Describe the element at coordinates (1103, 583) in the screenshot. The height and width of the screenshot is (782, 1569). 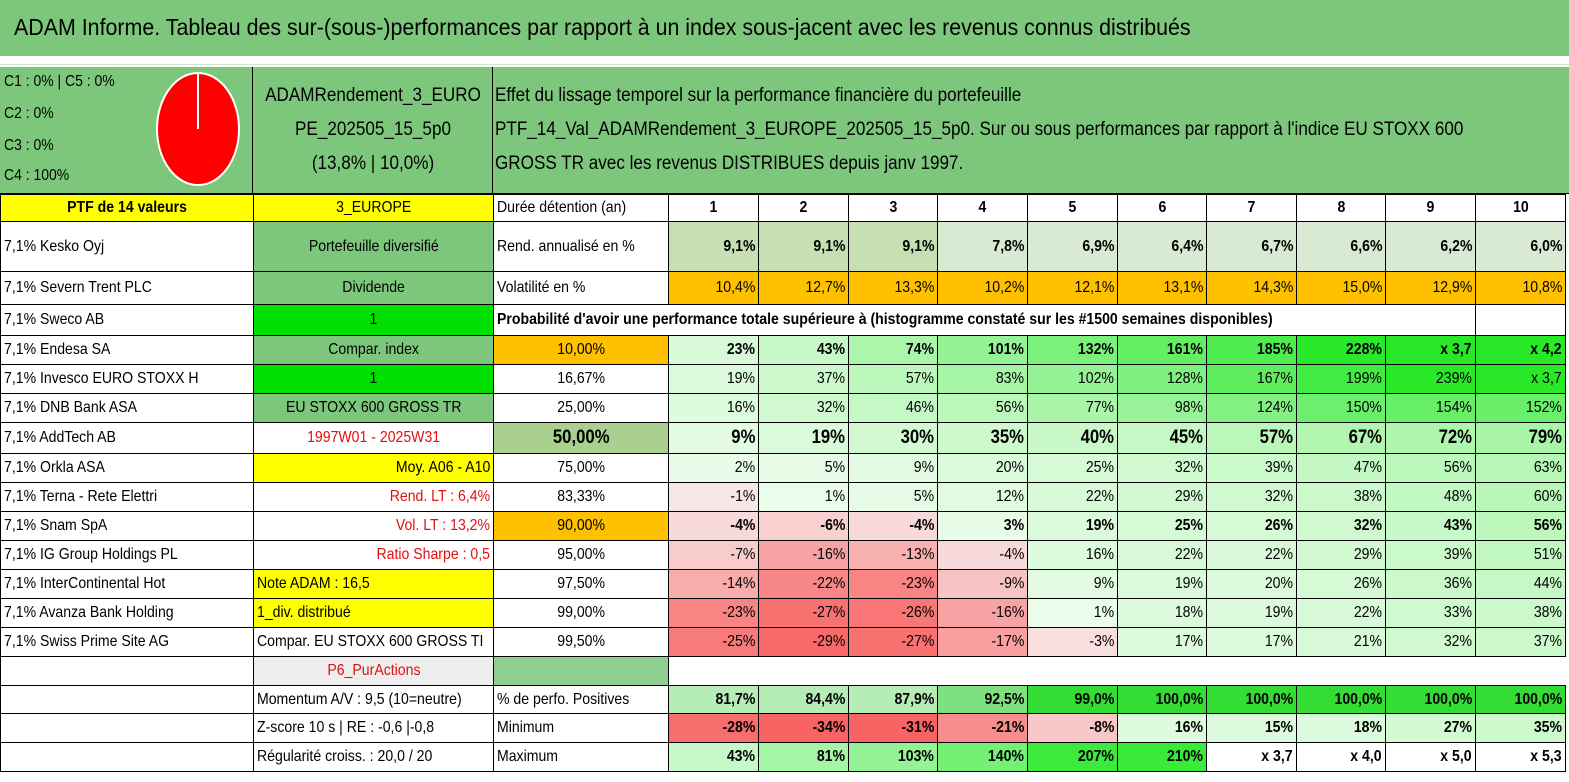
I see `probability-value-text: 9%` at that location.